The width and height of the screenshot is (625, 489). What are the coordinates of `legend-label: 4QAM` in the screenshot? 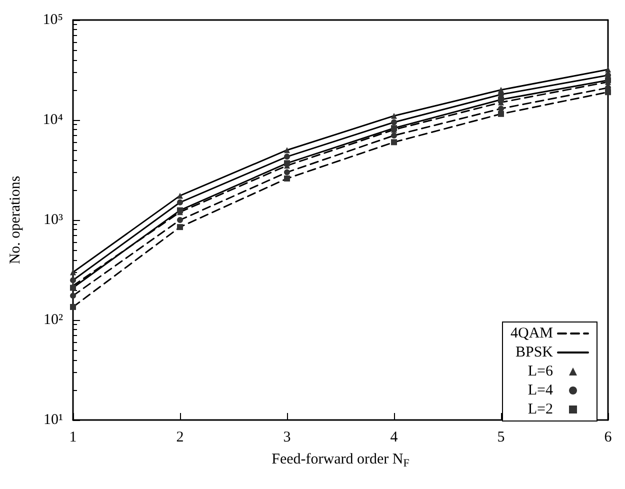 It's located at (531, 334).